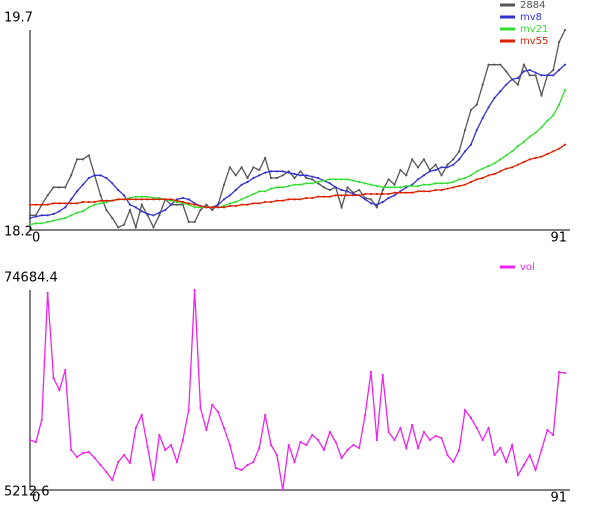 The height and width of the screenshot is (520, 600). I want to click on legend-label: 2884, so click(532, 5).